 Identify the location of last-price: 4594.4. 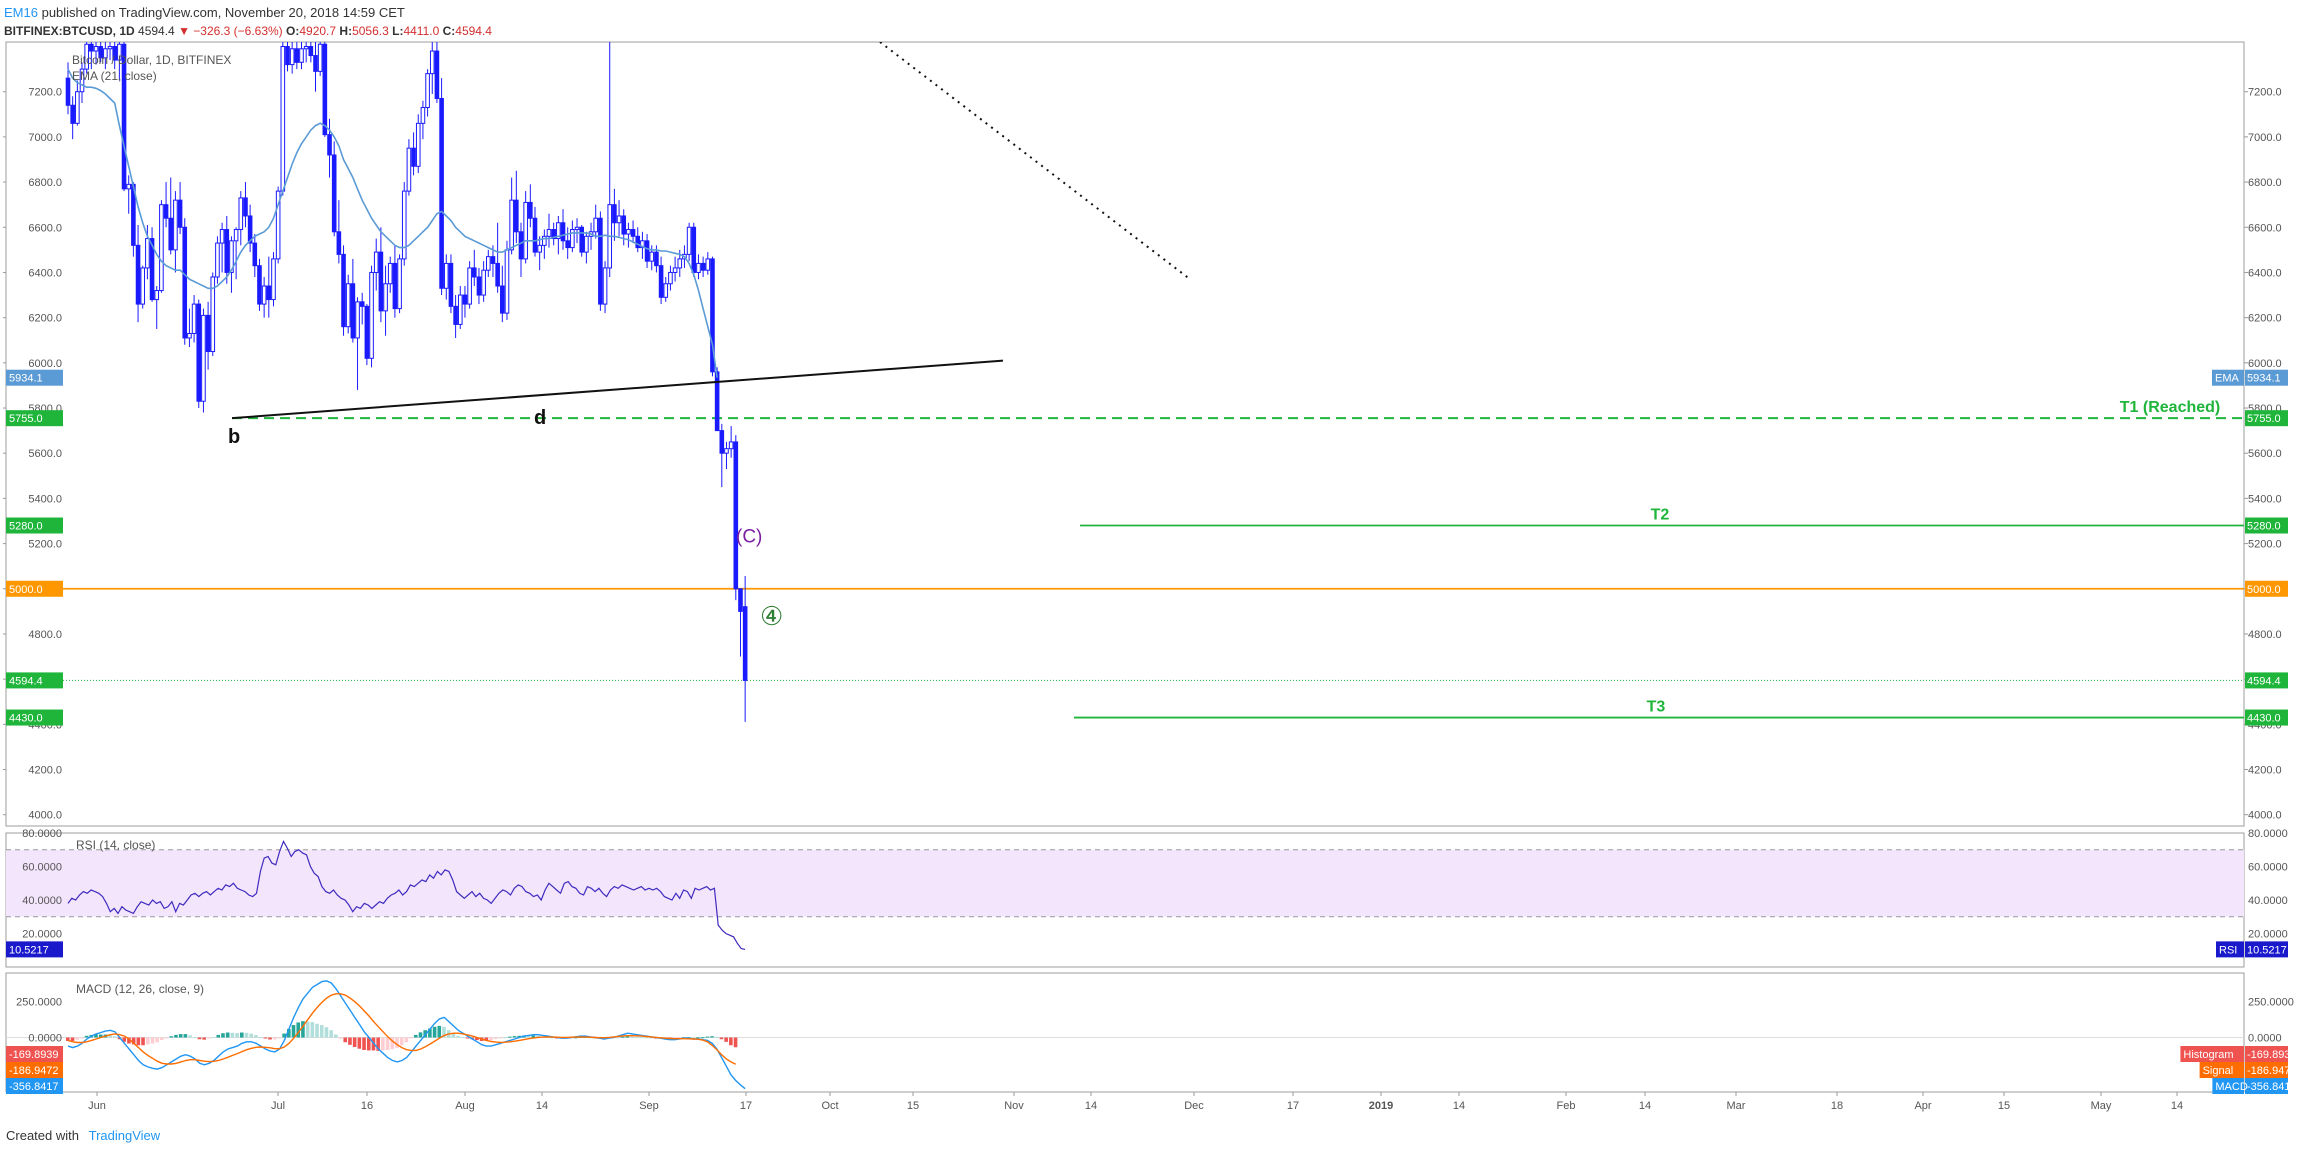
(156, 31).